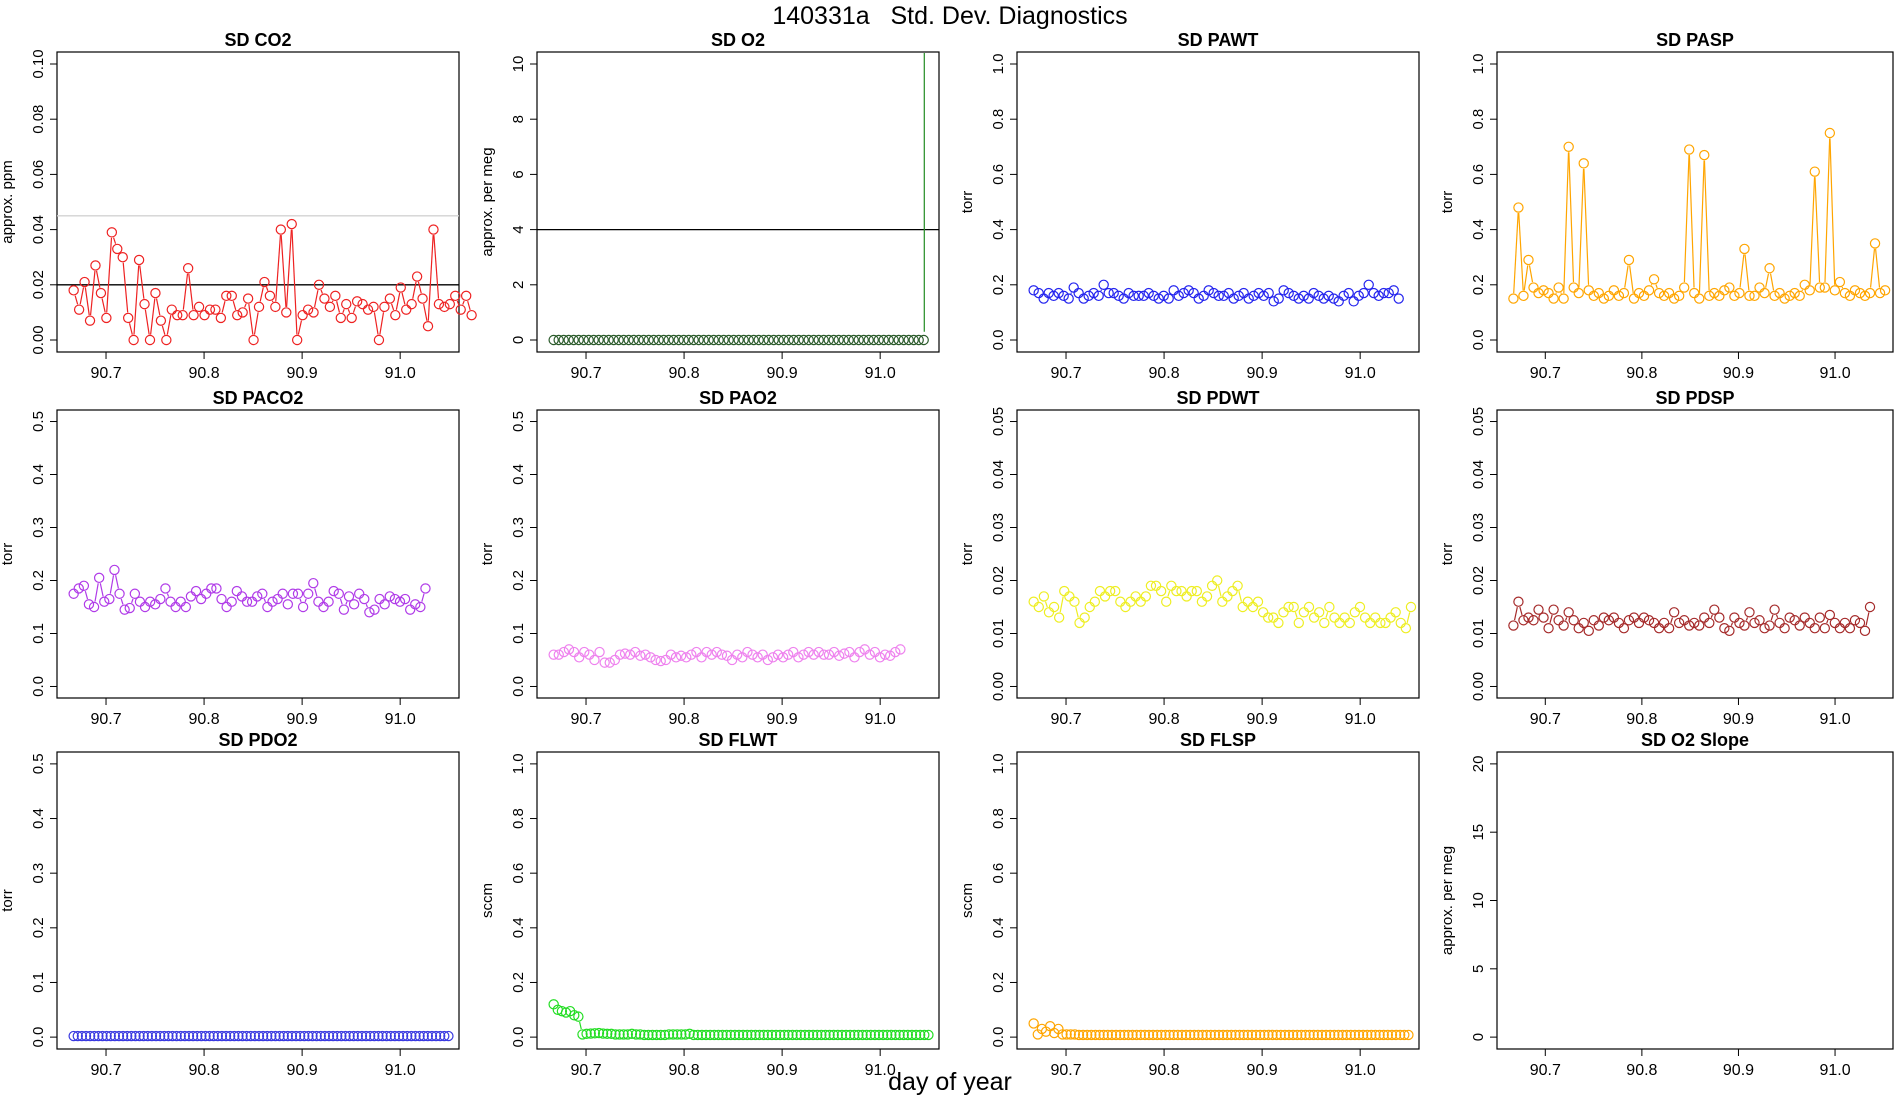 This screenshot has height=1100, width=1900. I want to click on y-axis-label: approx. ppm, so click(8, 201).